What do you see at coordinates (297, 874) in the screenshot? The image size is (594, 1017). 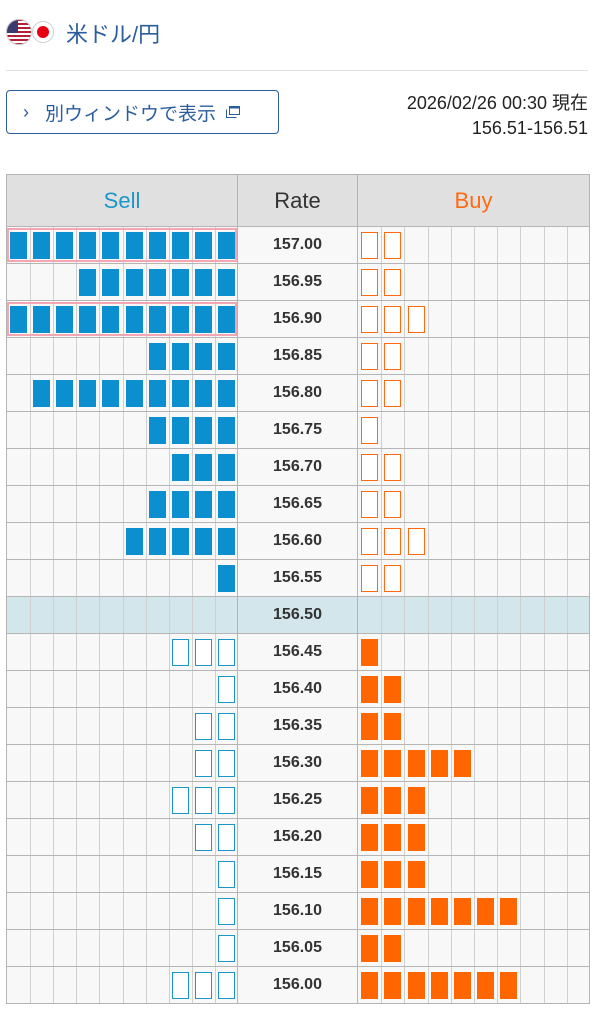 I see `rate-value: 156.15` at bounding box center [297, 874].